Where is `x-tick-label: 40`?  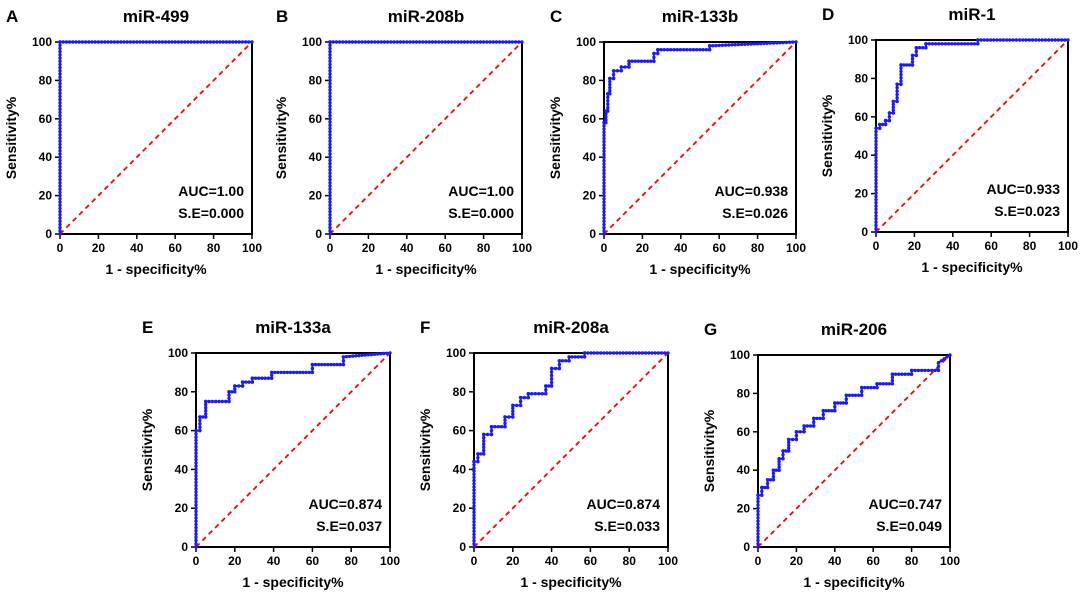 x-tick-label: 40 is located at coordinates (552, 561).